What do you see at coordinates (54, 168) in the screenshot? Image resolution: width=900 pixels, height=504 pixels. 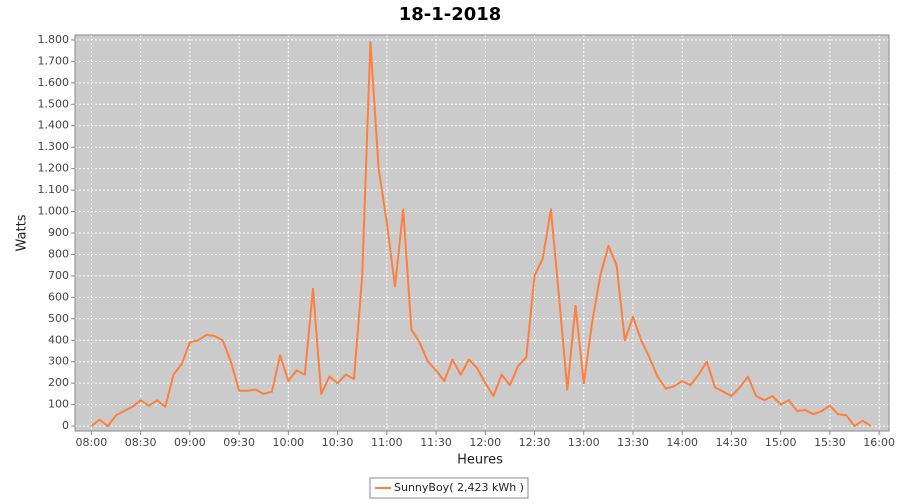 I see `y-tick-label: 1.200` at bounding box center [54, 168].